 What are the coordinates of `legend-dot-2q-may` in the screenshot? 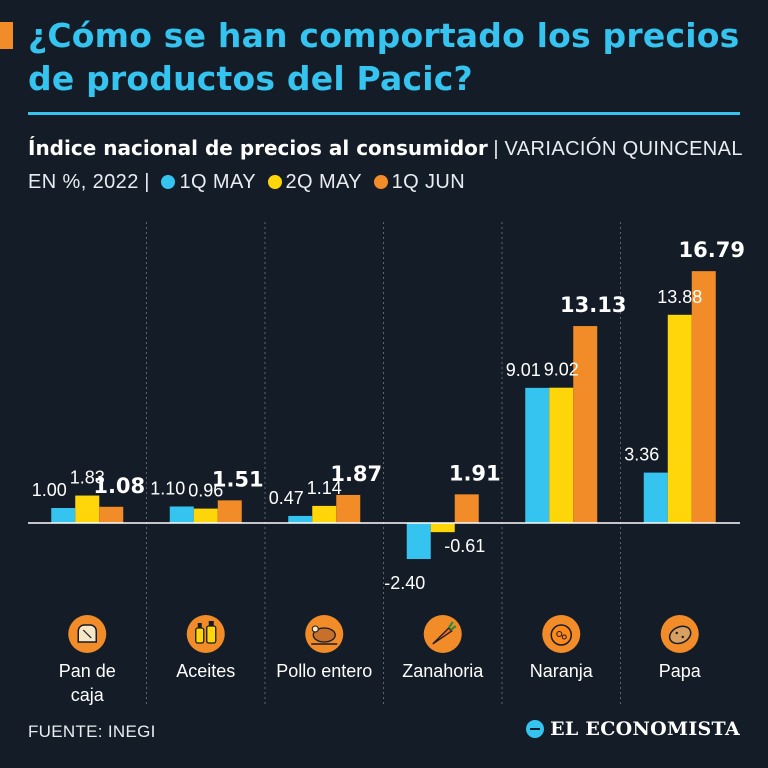 It's located at (274, 182).